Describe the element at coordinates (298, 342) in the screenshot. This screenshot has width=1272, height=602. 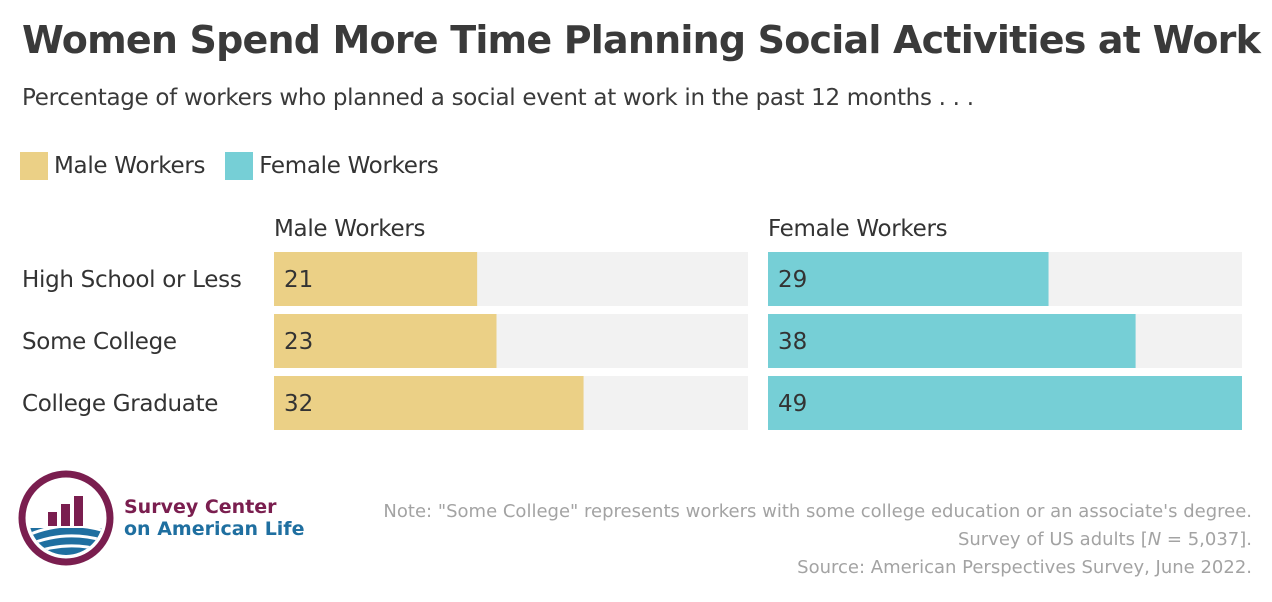
I see `data-label-male-workers-some-college: 23` at that location.